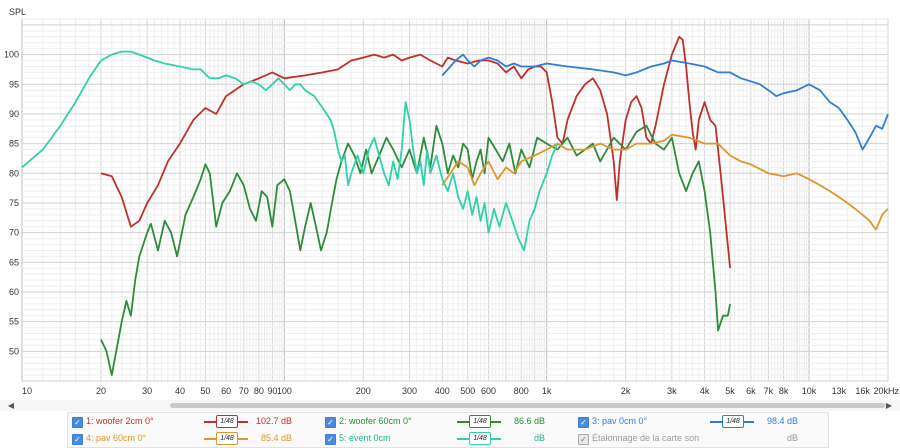 This screenshot has height=448, width=900. Describe the element at coordinates (886, 391) in the screenshot. I see `x-tick-label: 20kHz` at that location.